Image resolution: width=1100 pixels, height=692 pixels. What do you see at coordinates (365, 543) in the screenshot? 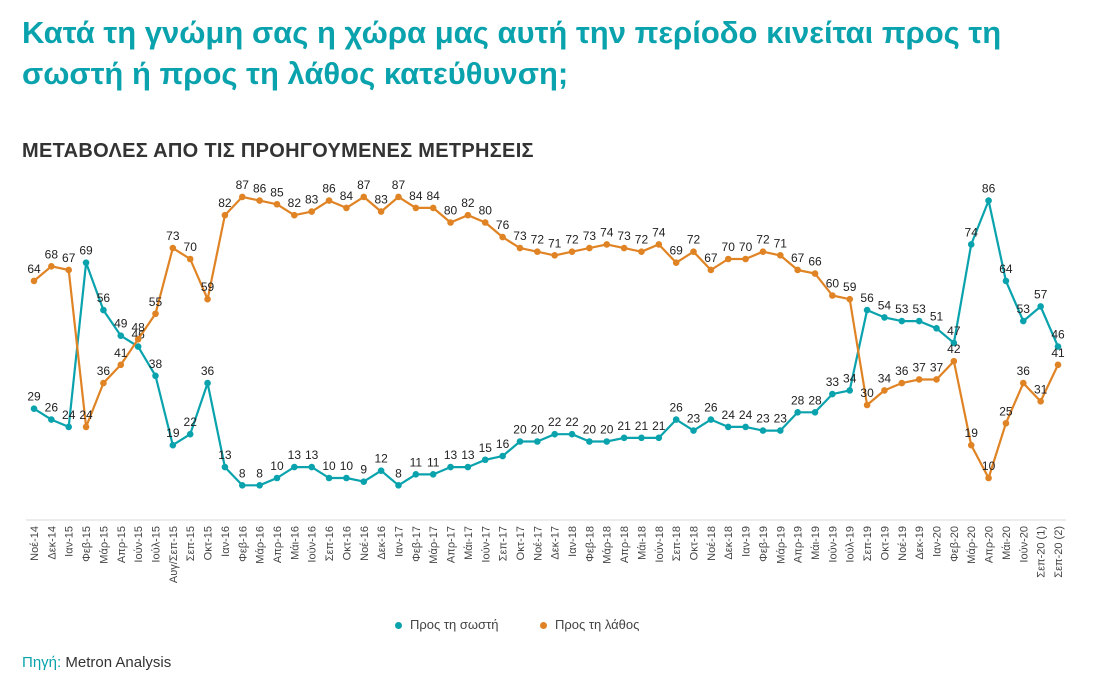
I see `x-tick-label: Νοέ-16` at bounding box center [365, 543].